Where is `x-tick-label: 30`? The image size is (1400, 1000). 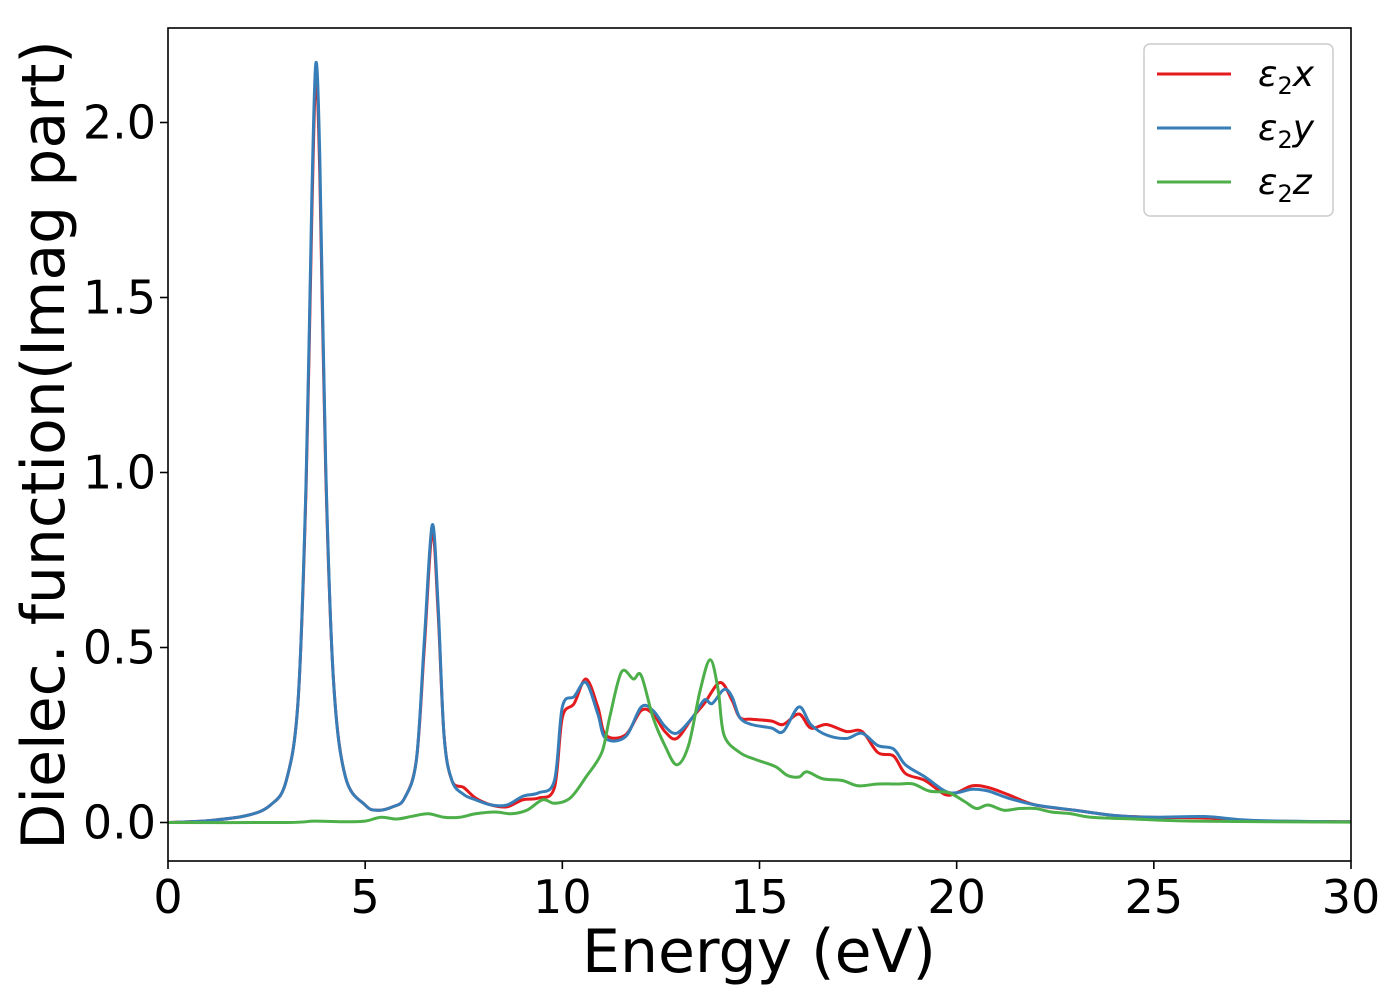
x-tick-label: 30 is located at coordinates (1351, 897).